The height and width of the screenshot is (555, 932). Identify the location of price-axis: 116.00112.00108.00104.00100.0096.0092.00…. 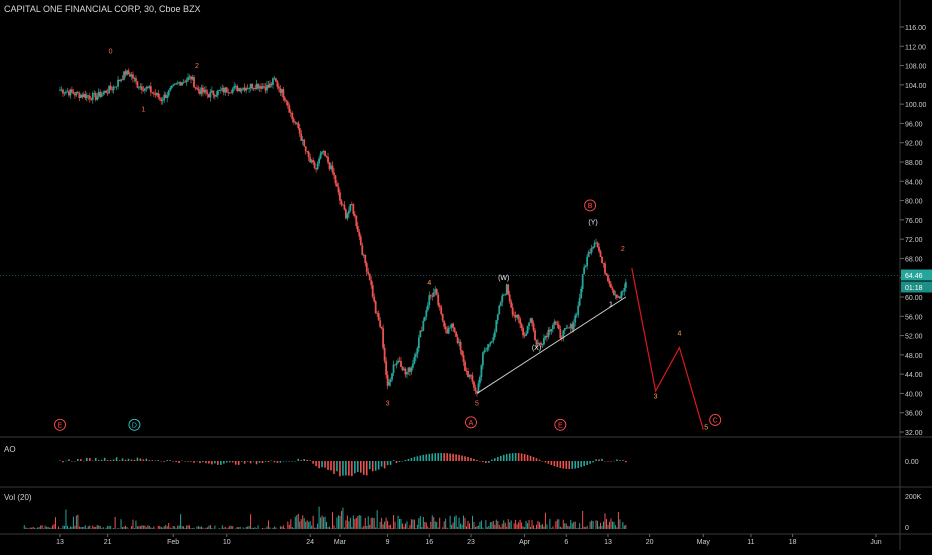
(916, 278).